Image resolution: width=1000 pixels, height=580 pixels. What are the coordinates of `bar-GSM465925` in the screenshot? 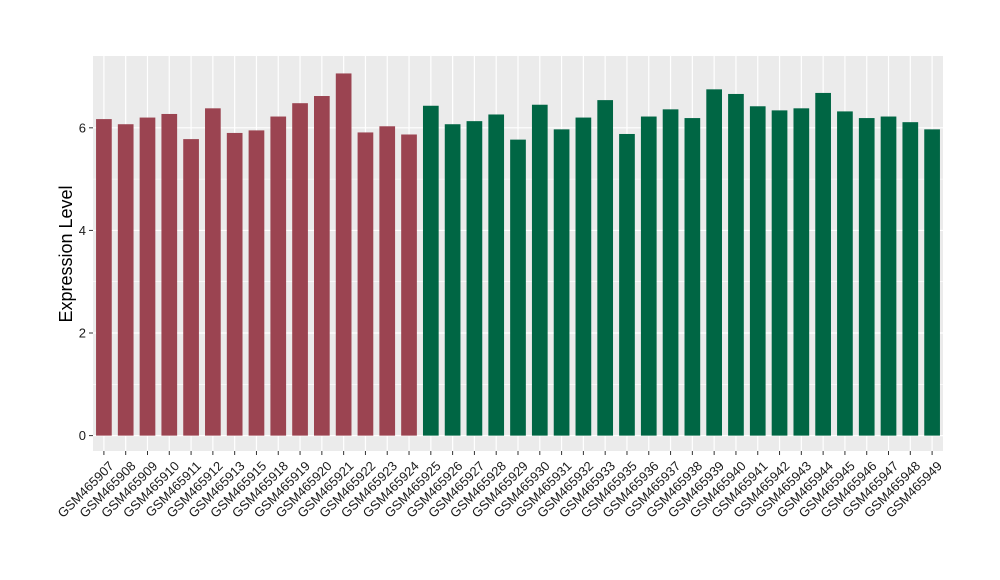 It's located at (430, 270).